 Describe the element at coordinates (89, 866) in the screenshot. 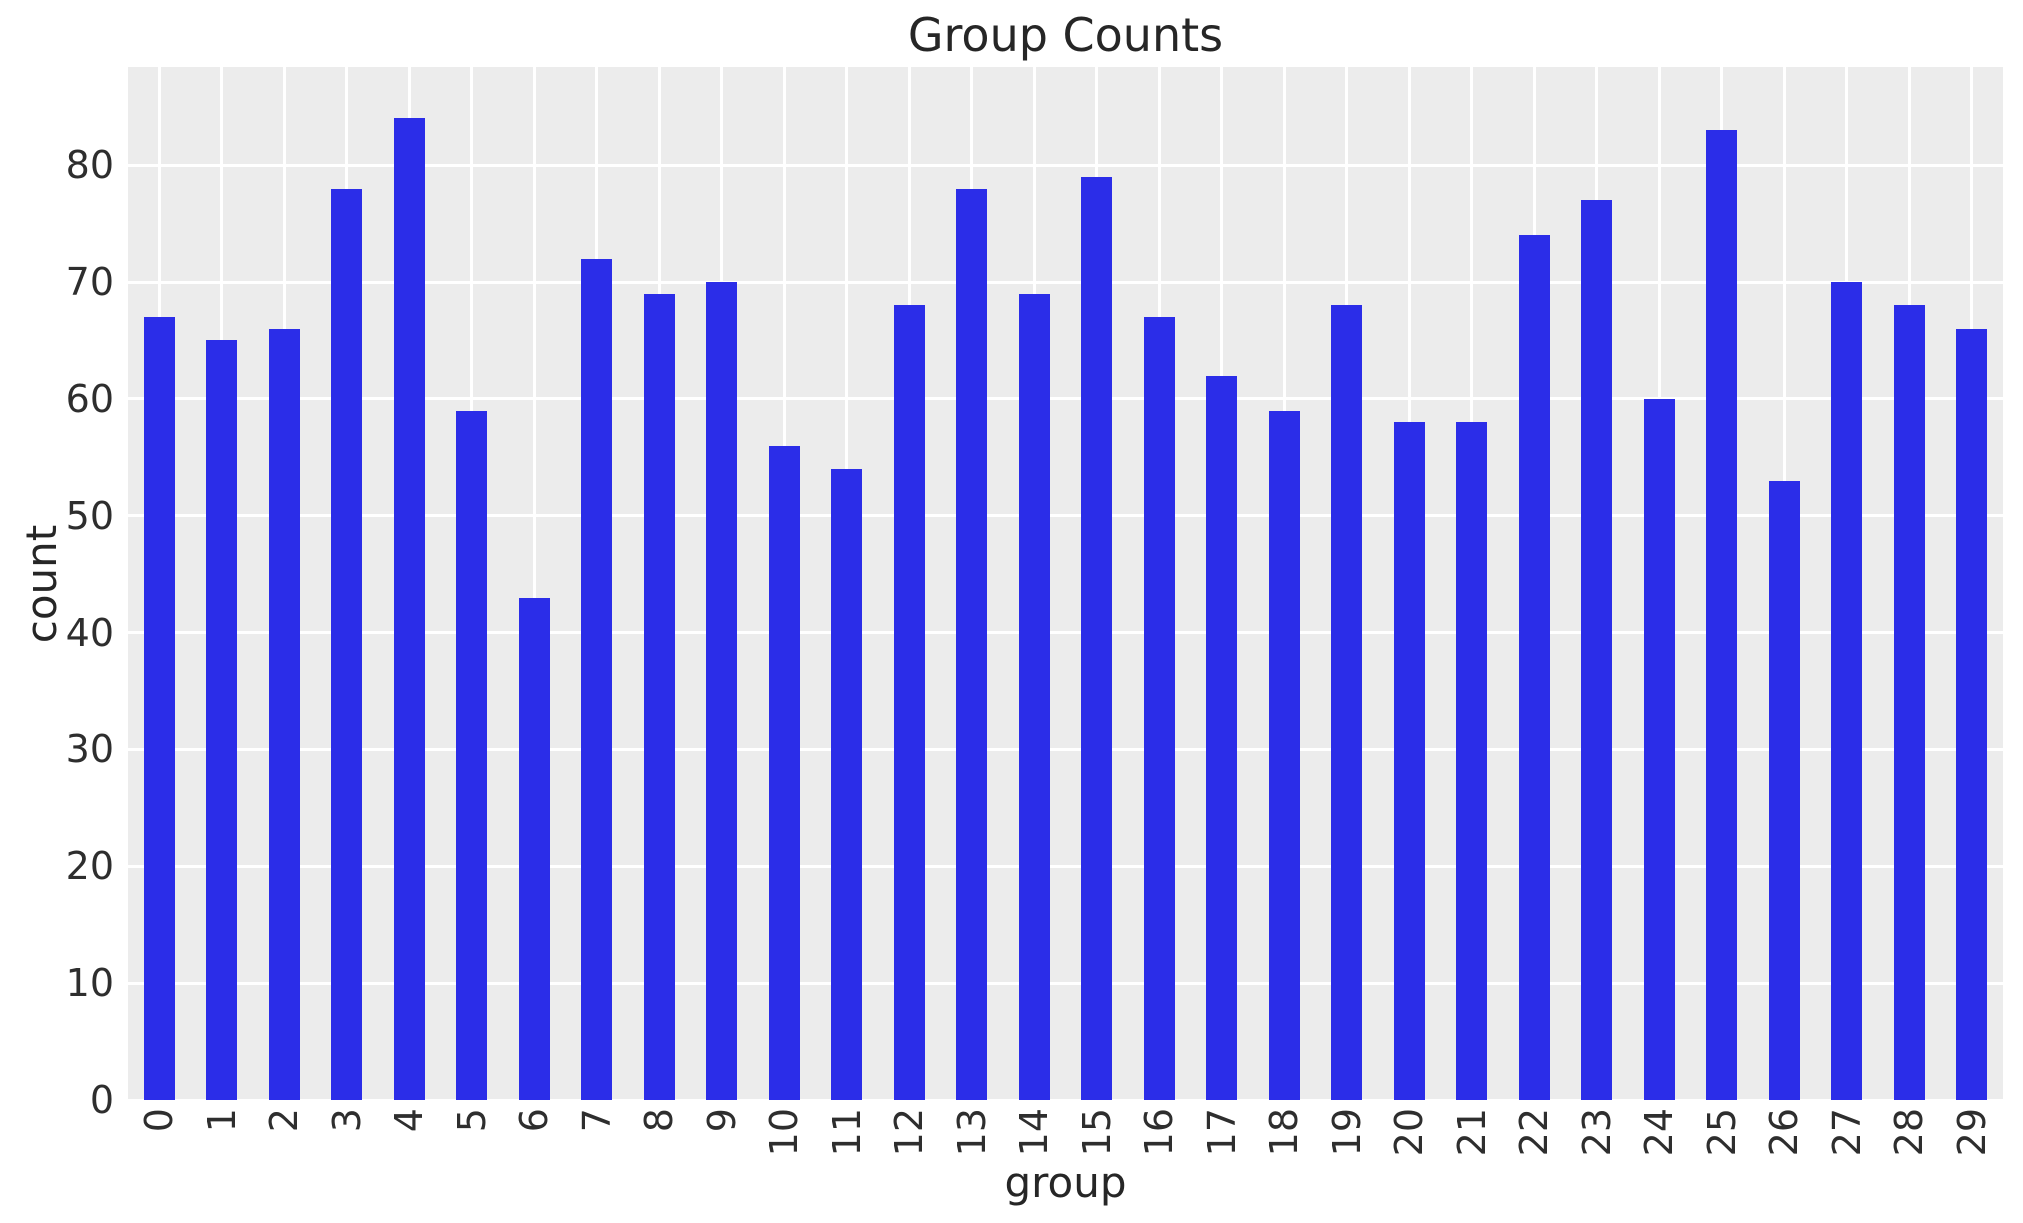

I see `y-tick-label: 20` at that location.